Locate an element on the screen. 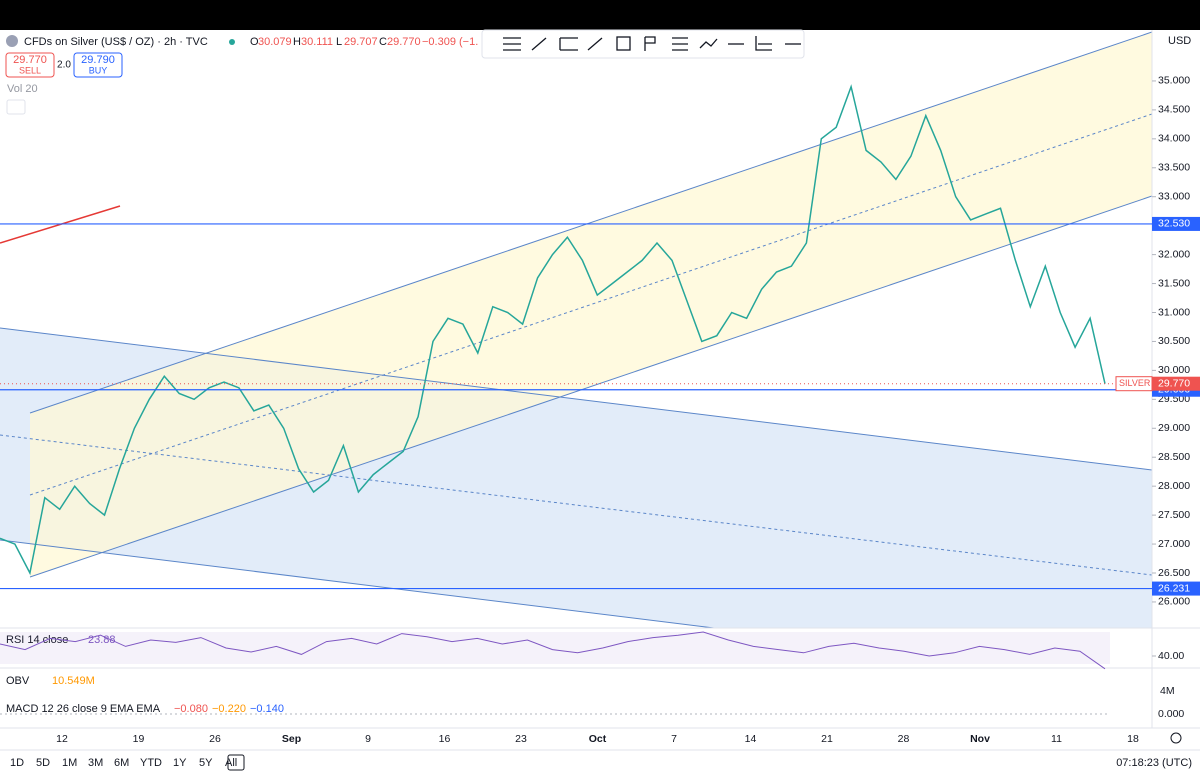 The image size is (1200, 780). buy-price: 29.790 is located at coordinates (98, 60).